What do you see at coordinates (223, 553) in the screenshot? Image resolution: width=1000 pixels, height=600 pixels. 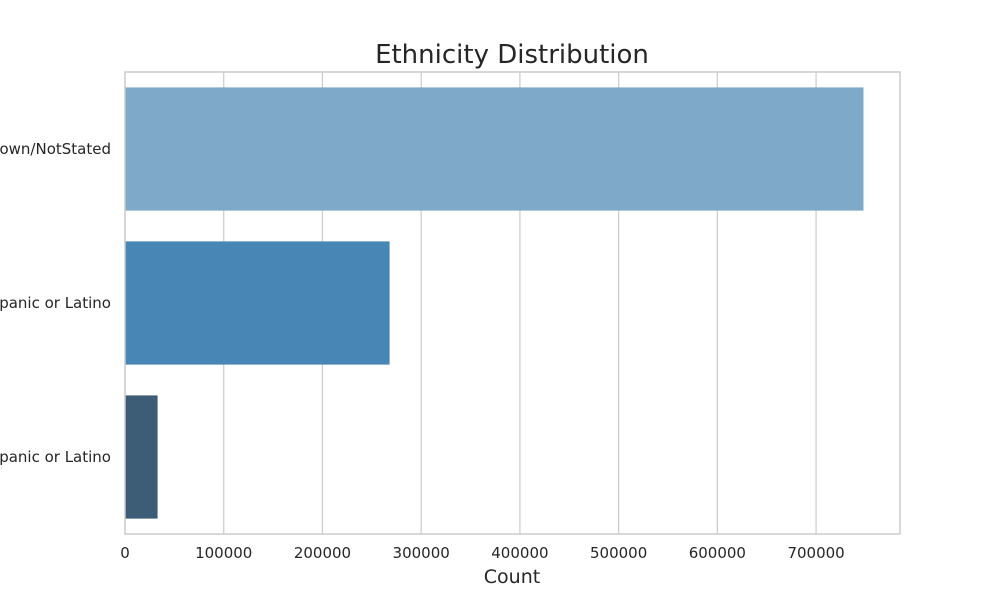 I see `x-tick-label-1: 100000` at bounding box center [223, 553].